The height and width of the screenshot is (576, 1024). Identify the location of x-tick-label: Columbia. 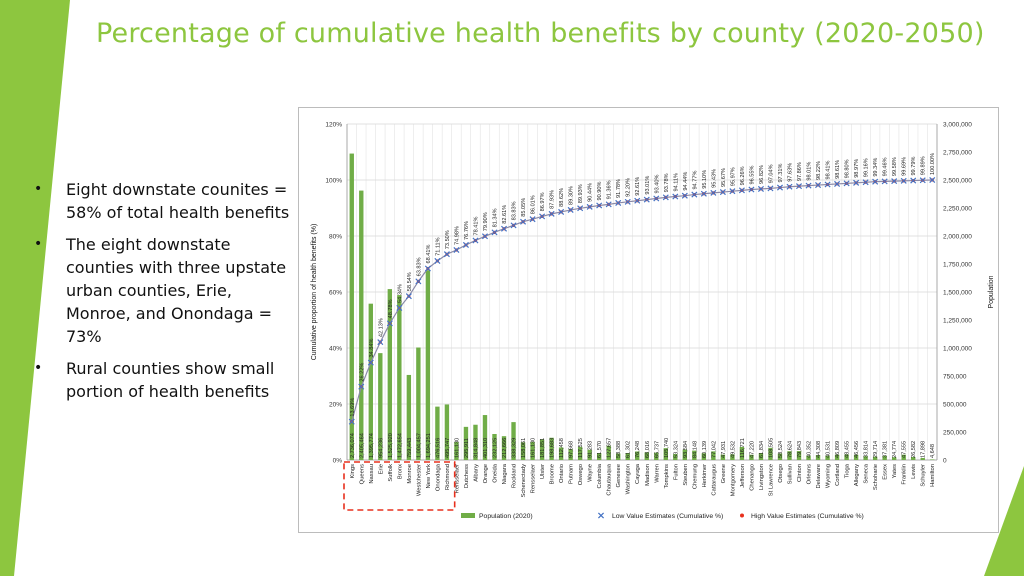
(600, 475).